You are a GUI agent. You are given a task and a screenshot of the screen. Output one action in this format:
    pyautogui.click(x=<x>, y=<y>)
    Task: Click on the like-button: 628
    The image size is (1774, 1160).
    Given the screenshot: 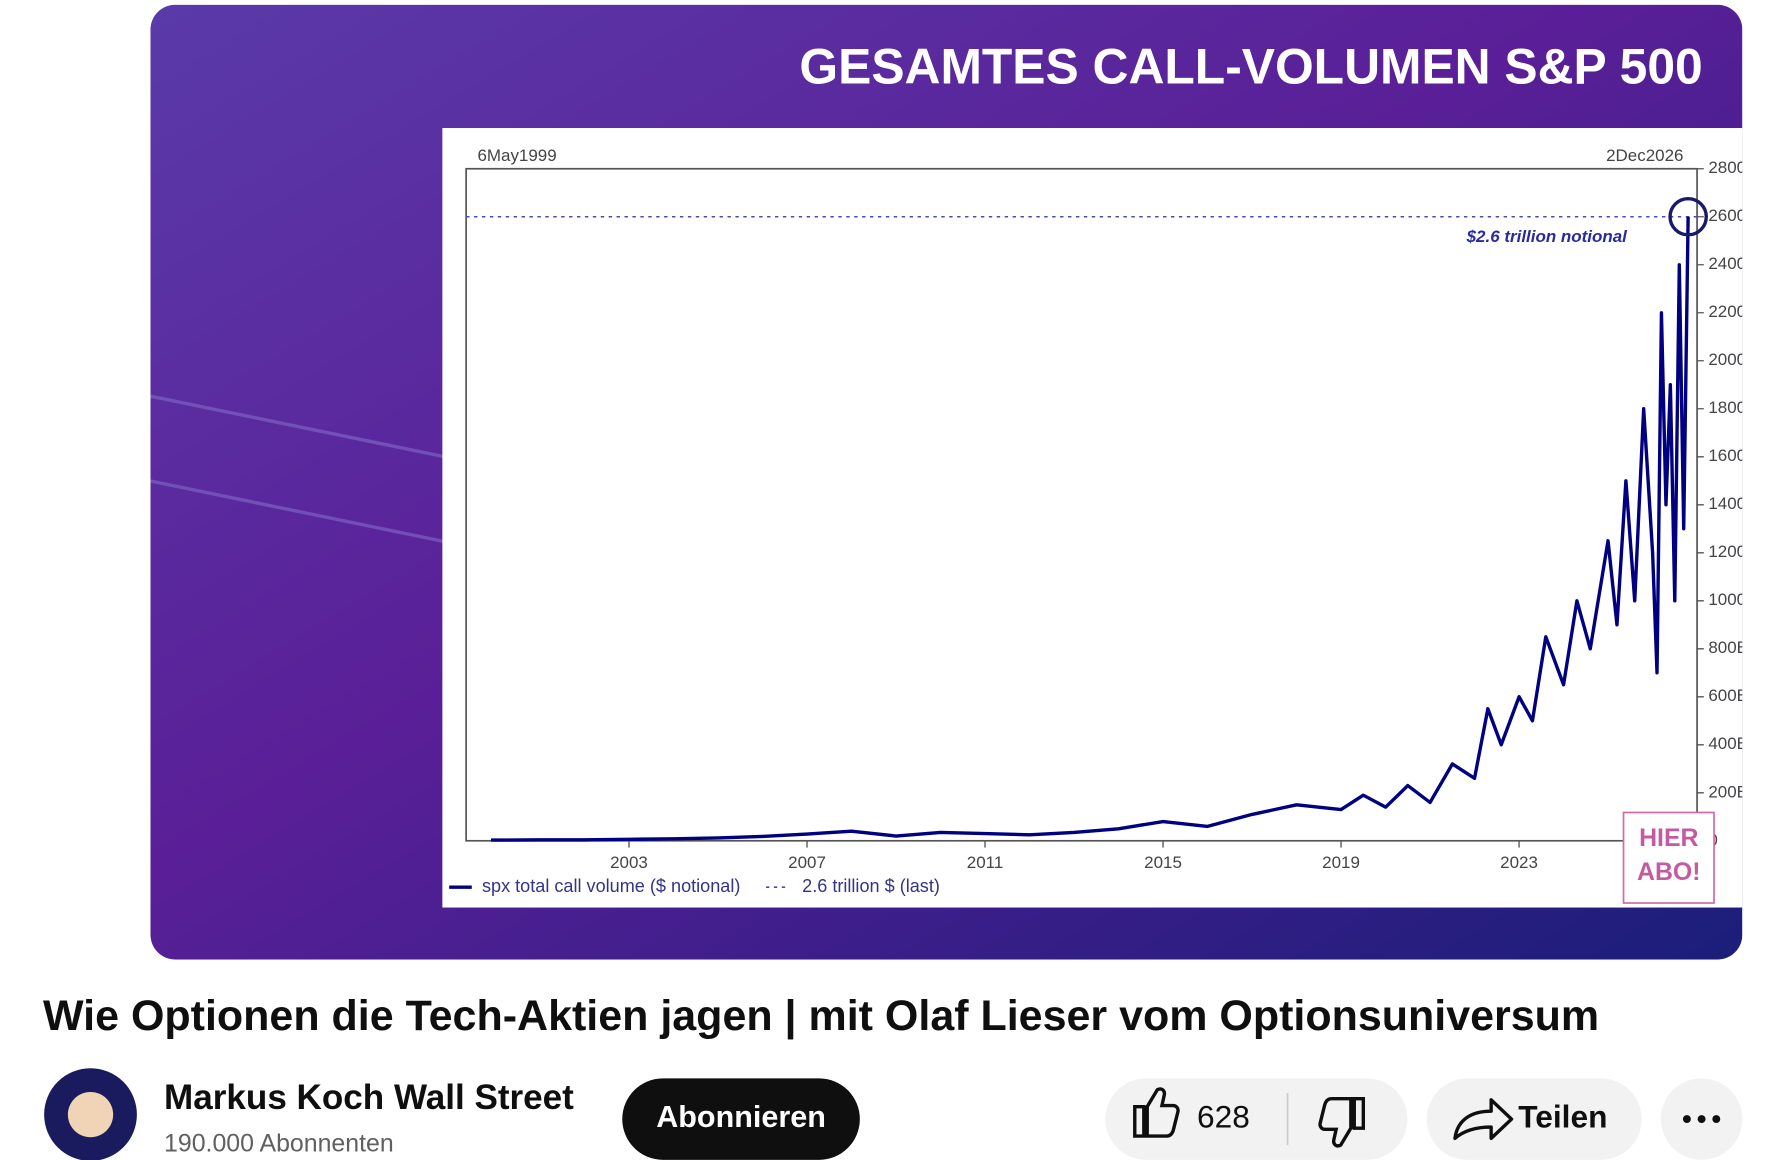 What is the action you would take?
    pyautogui.click(x=1191, y=1112)
    